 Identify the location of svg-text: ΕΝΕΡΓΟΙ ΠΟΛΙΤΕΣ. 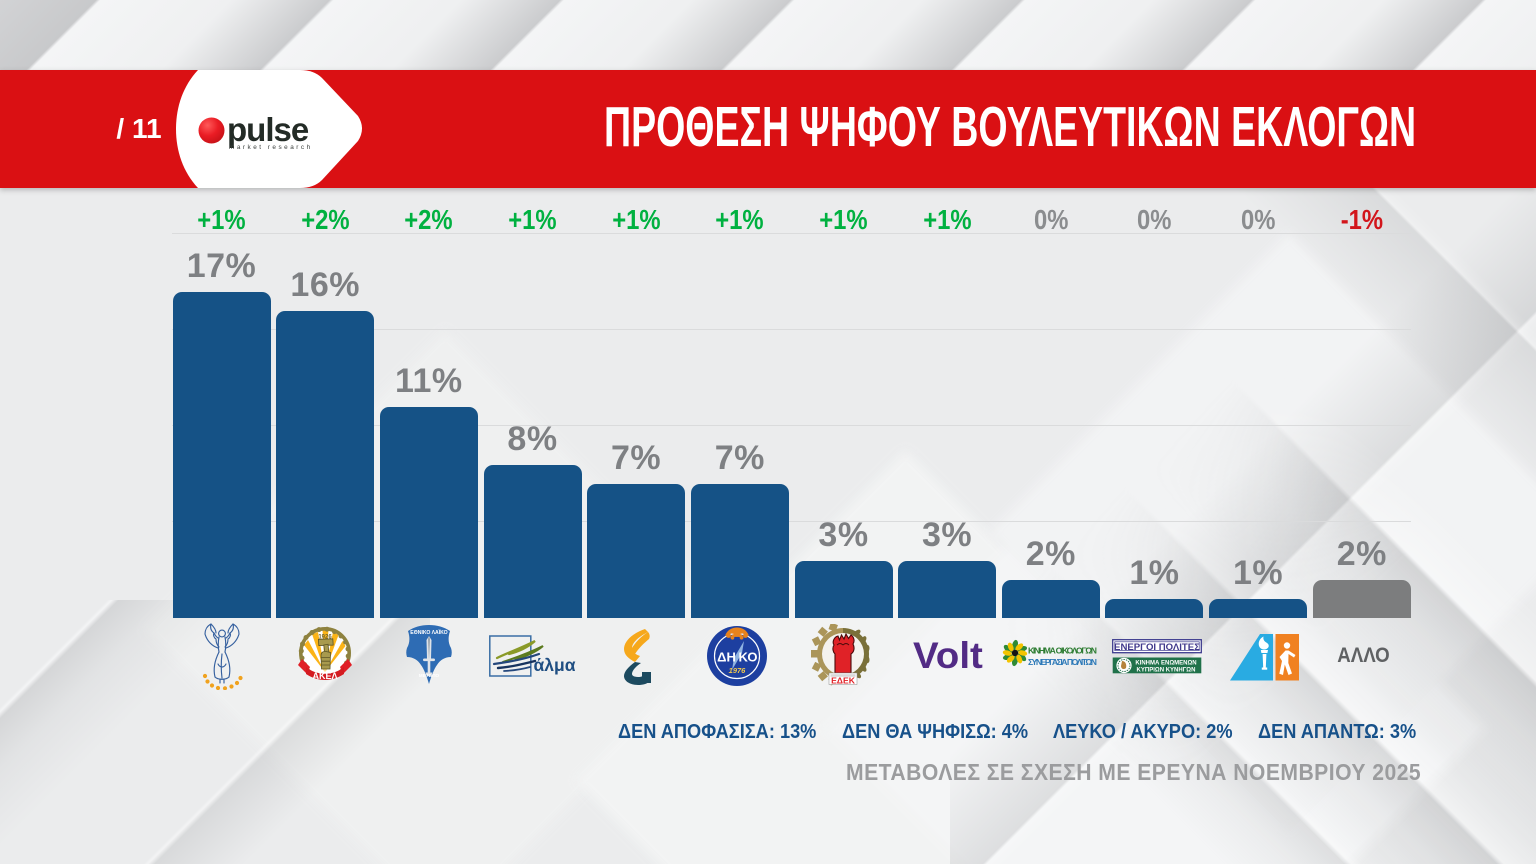
(1157, 647).